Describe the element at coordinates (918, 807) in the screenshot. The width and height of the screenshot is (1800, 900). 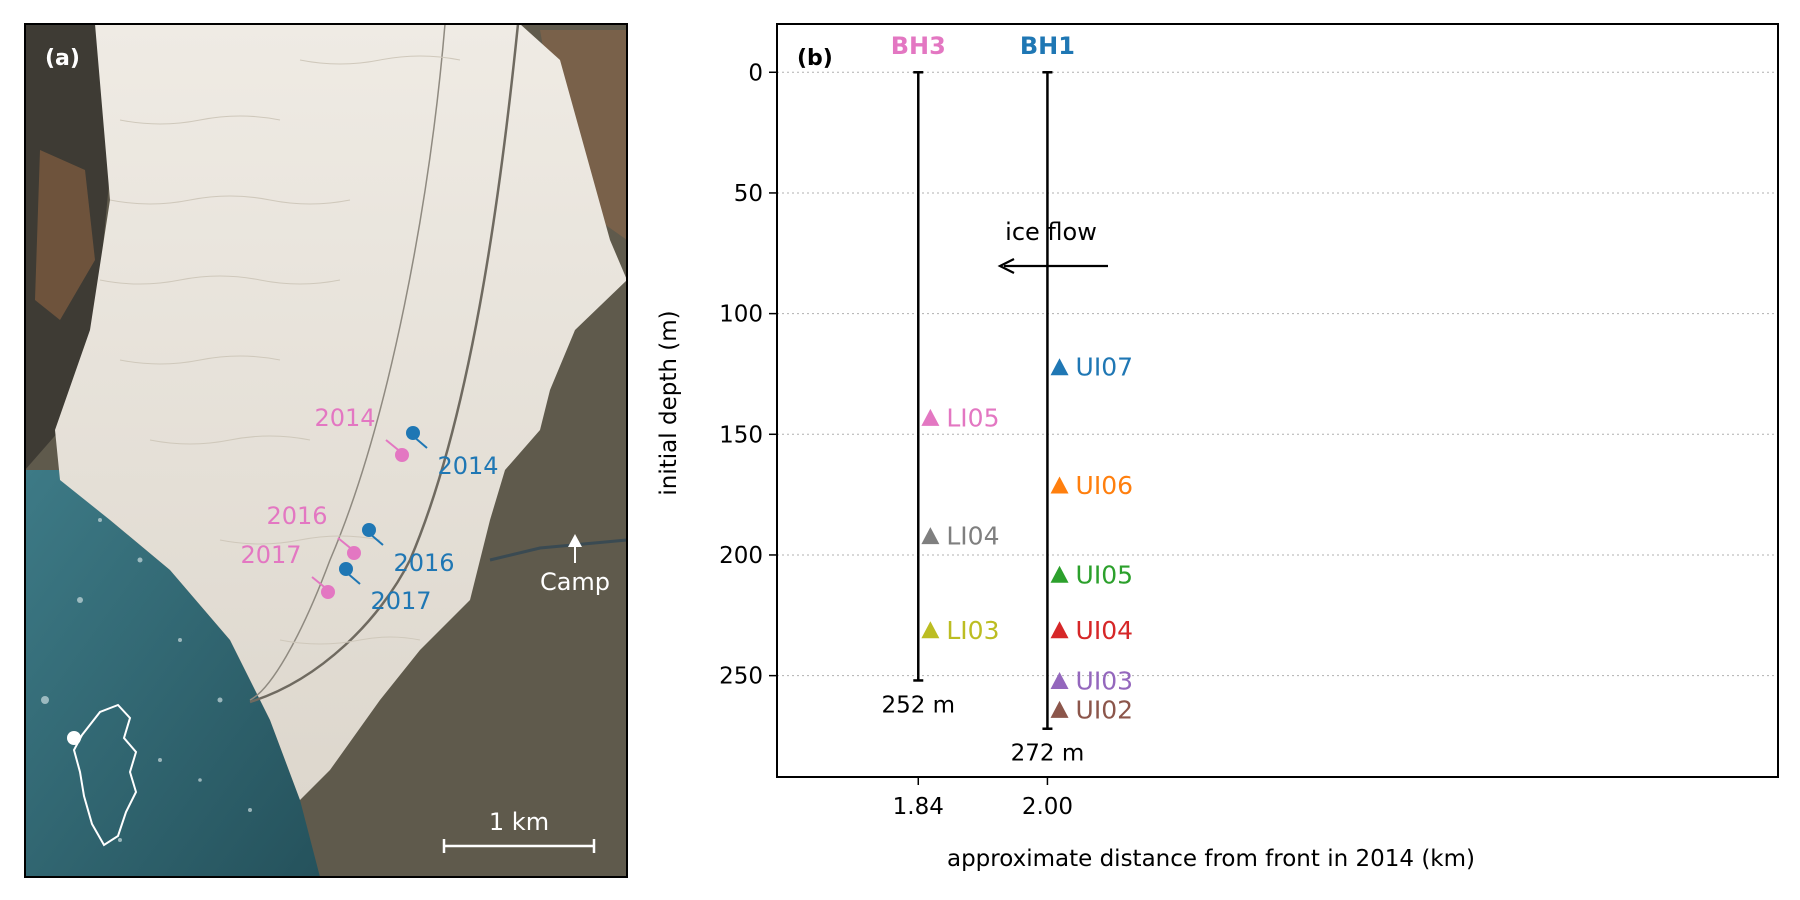
I see `x-tick-label: 1.84` at that location.